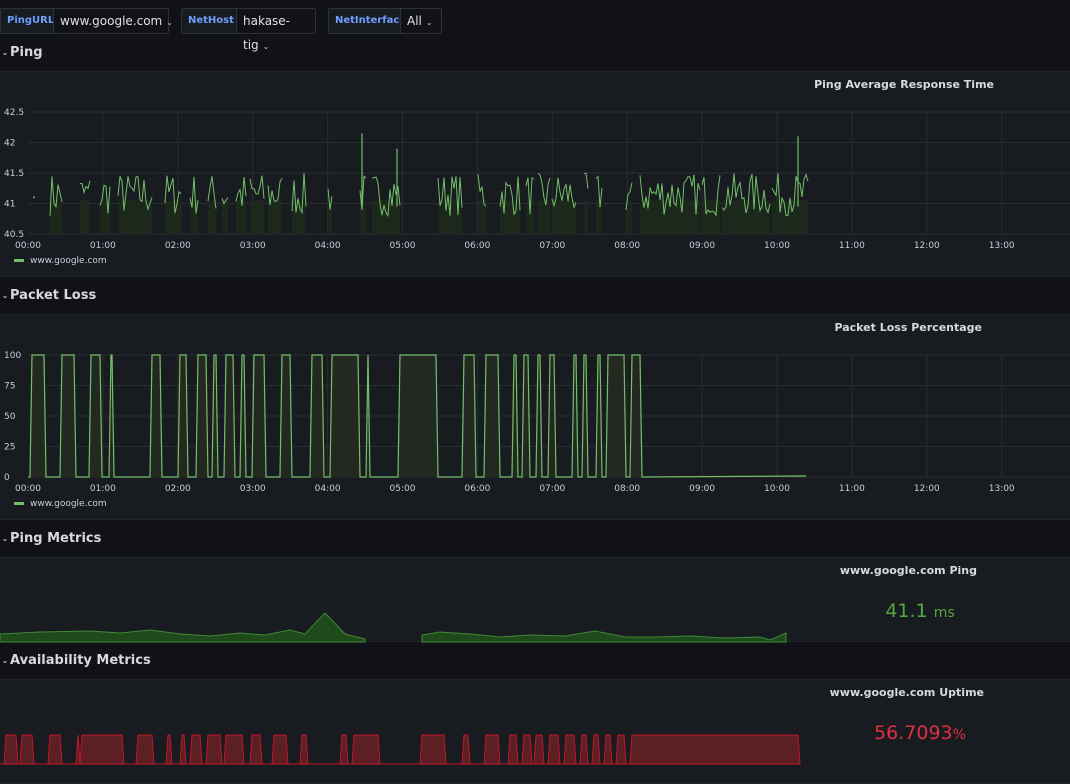 The height and width of the screenshot is (784, 1070). Describe the element at coordinates (34, 197) in the screenshot. I see `series-point` at that location.